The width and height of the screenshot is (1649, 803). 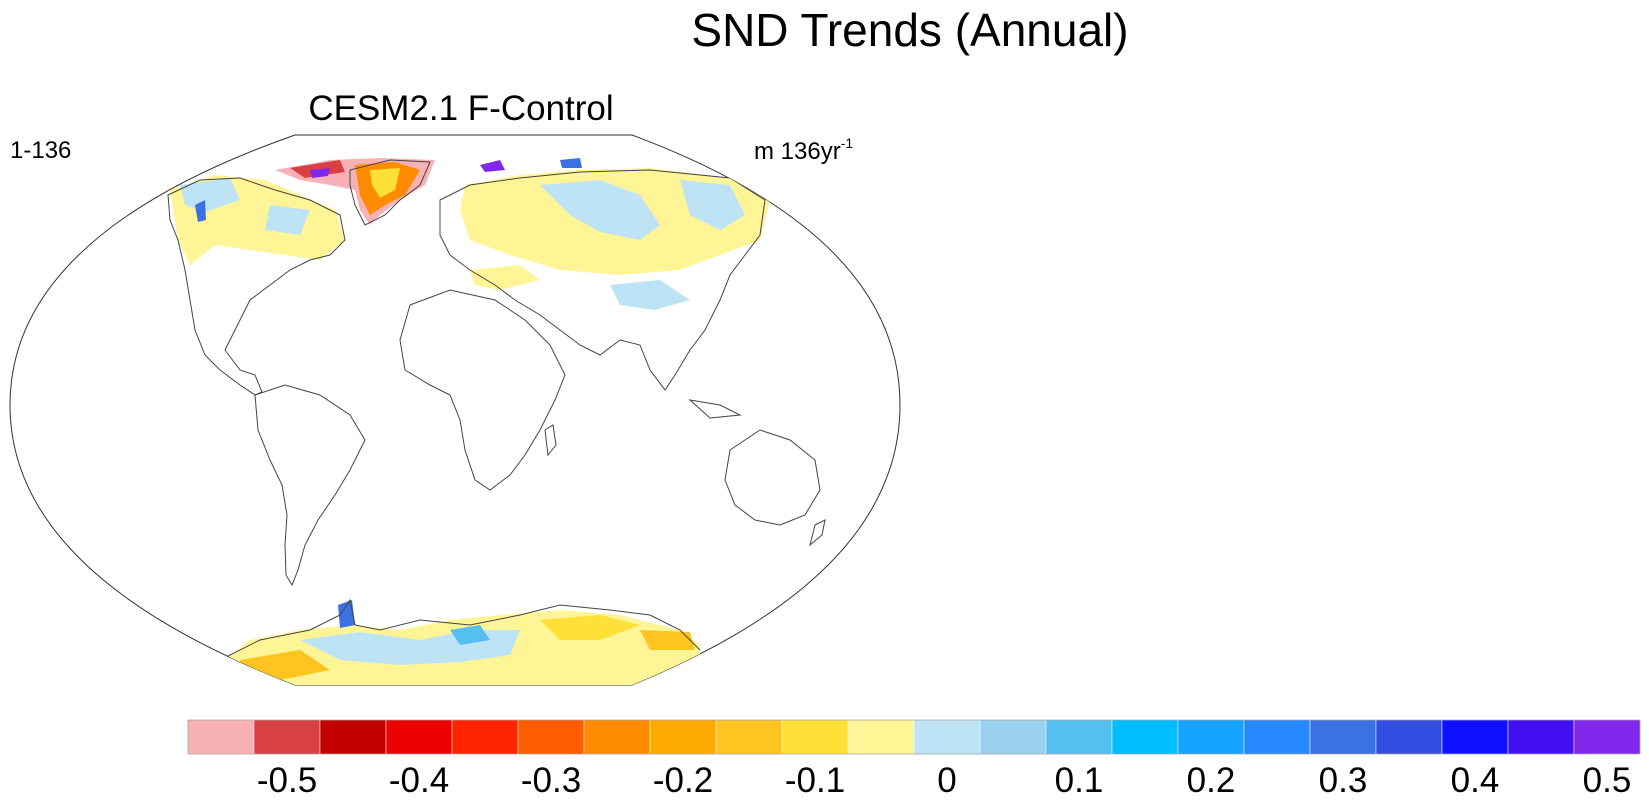 I want to click on colorbar-tick-label: -0.3, so click(x=551, y=780).